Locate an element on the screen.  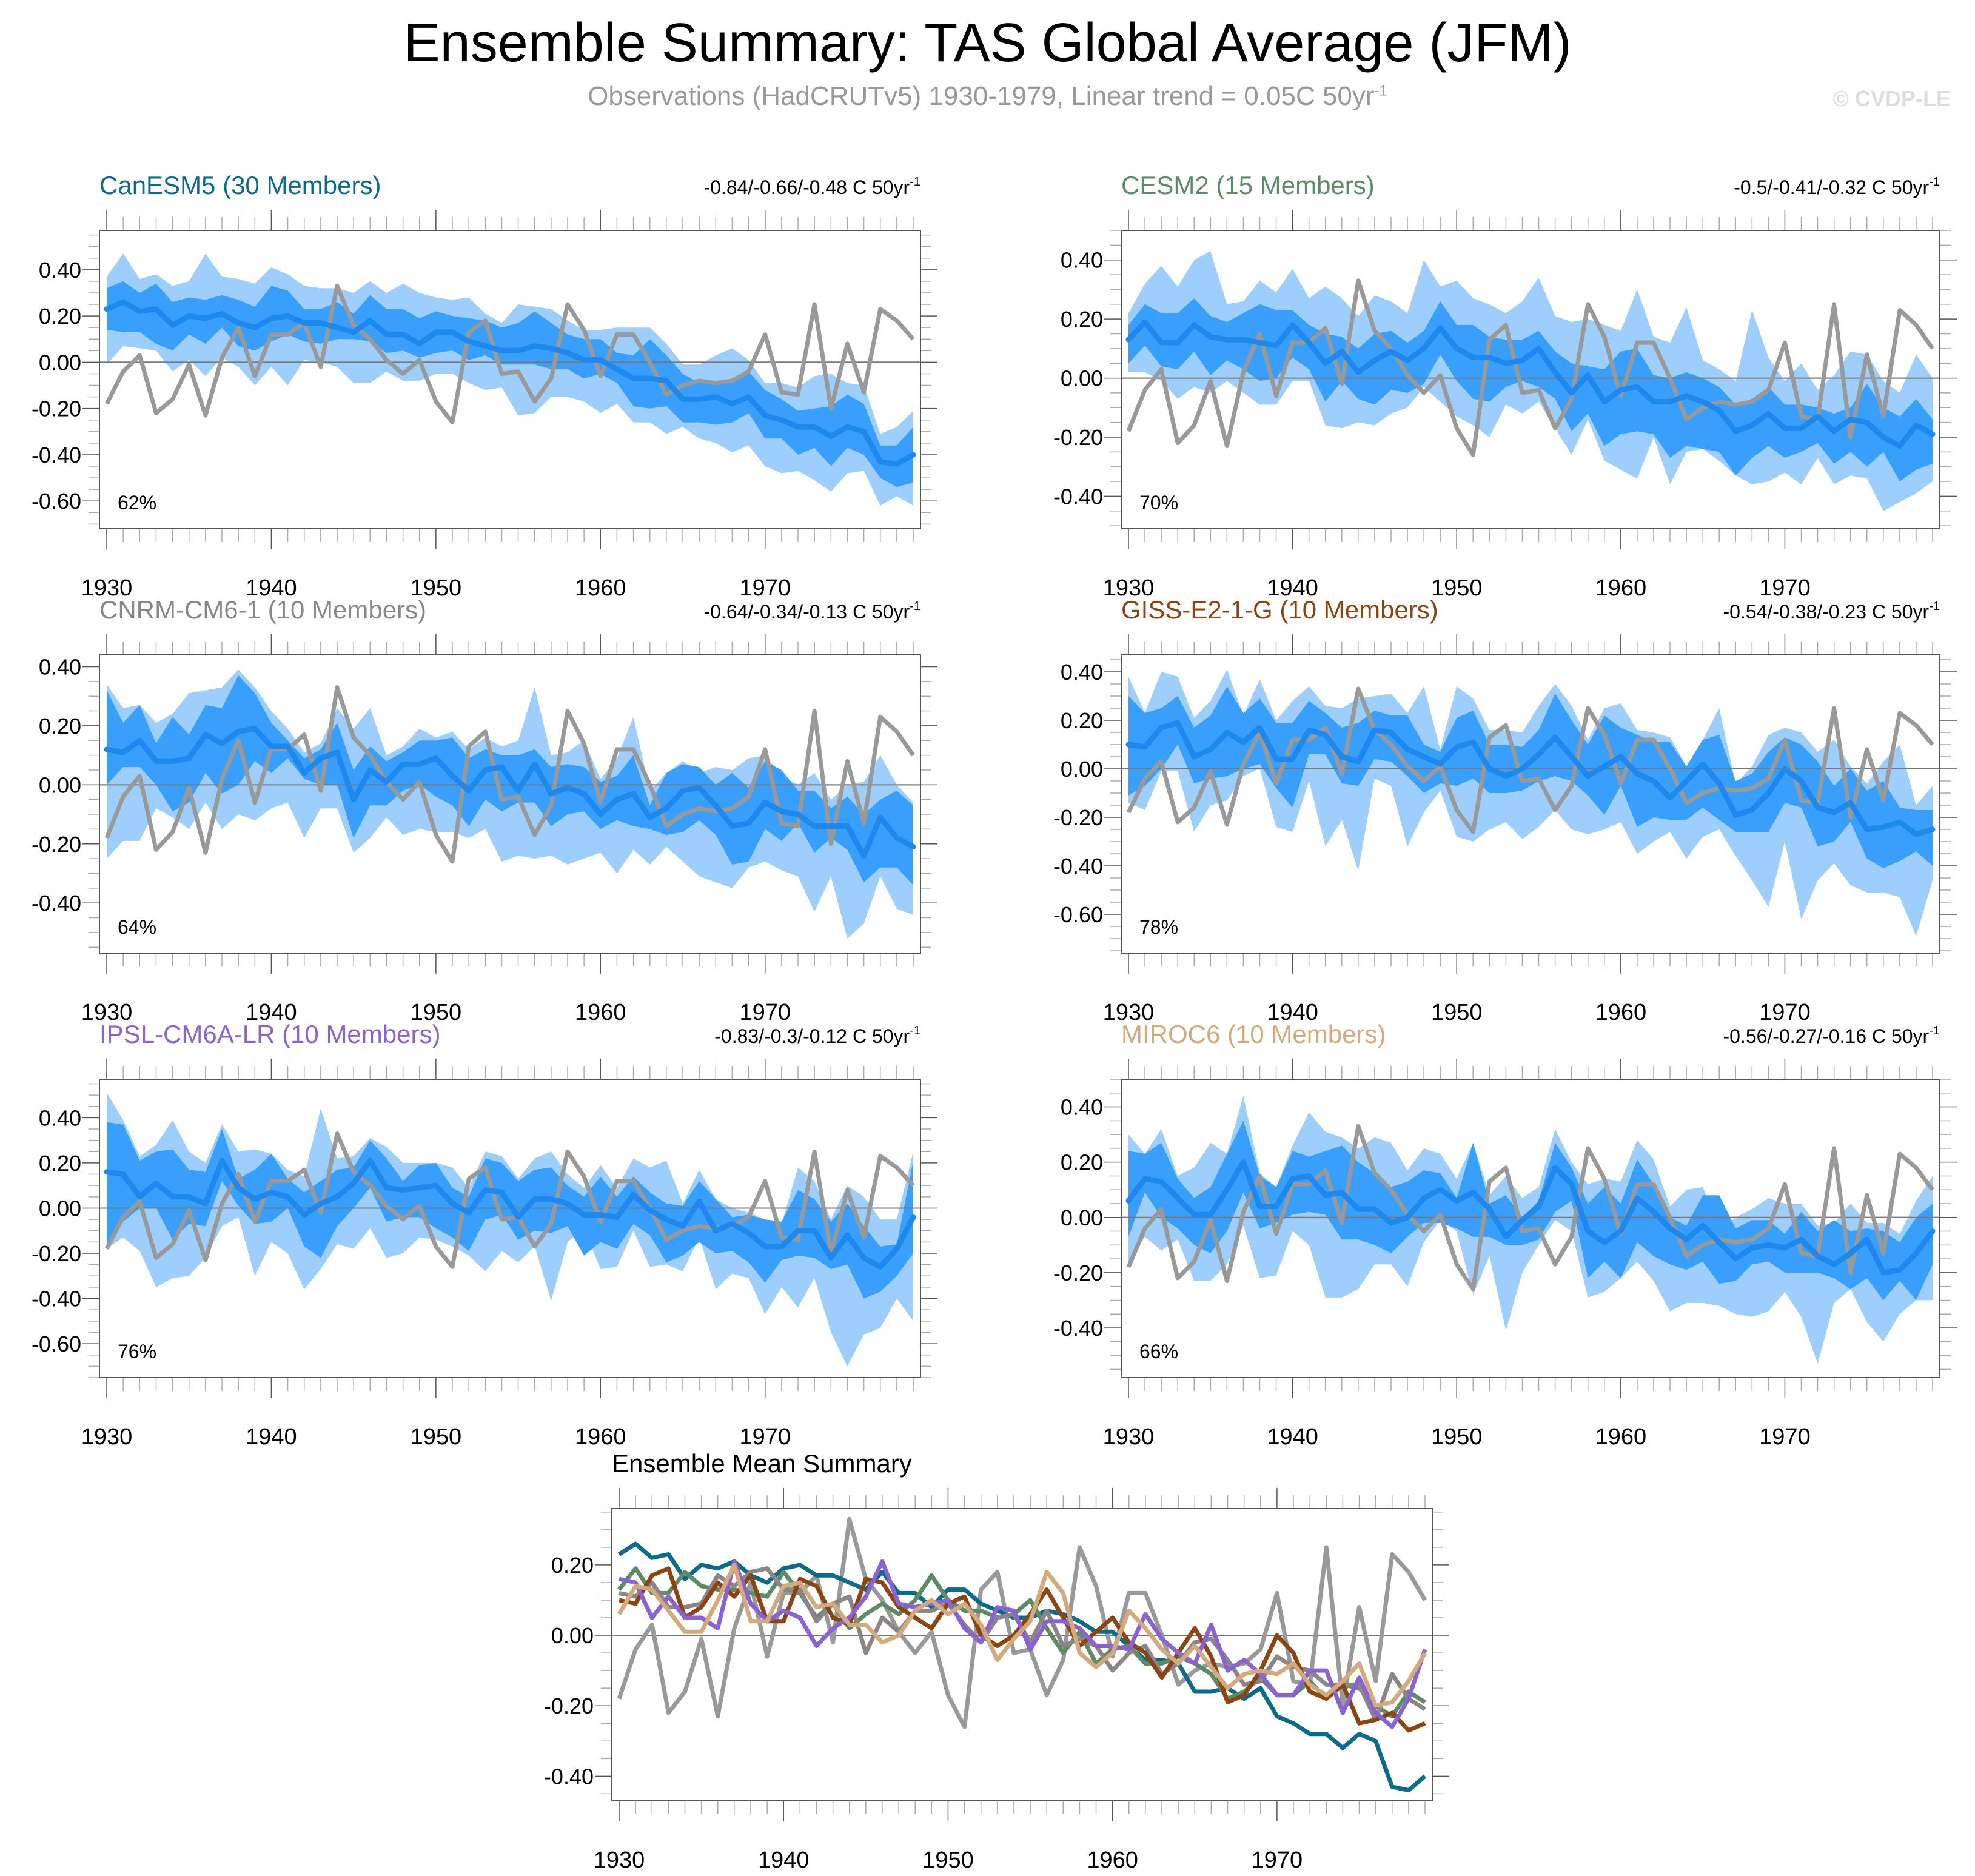
percent-label: 70% is located at coordinates (1158, 503).